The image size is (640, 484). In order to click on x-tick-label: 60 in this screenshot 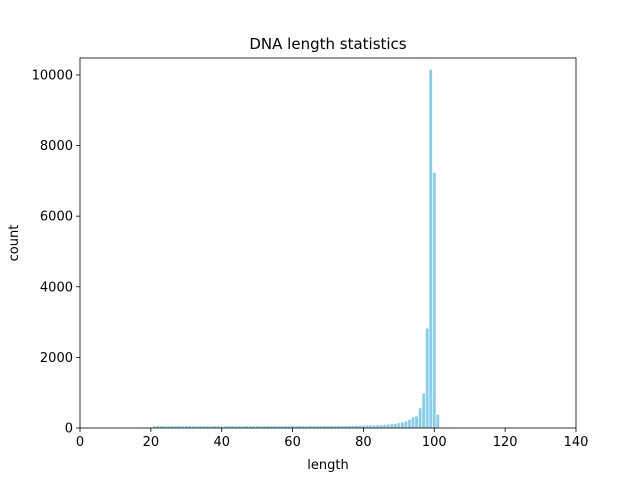, I will do `click(292, 442)`.